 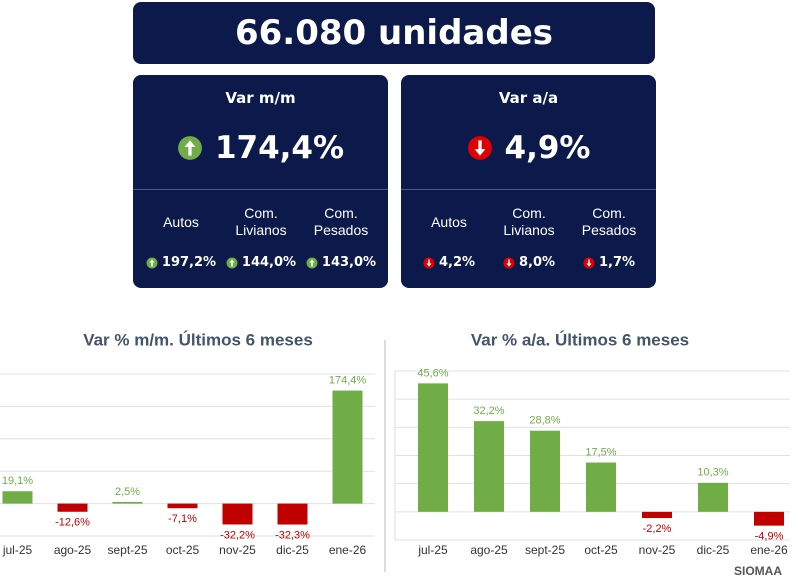 I want to click on item-value-text: 143,0%, so click(x=349, y=262).